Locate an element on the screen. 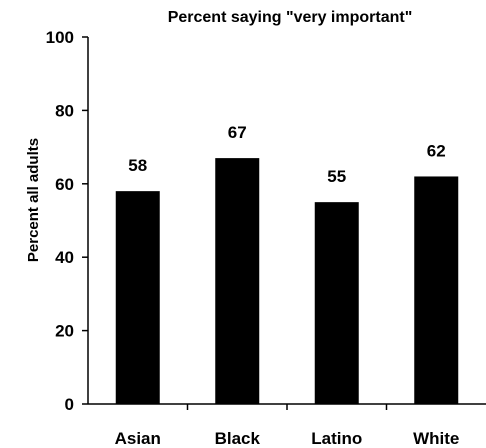 The image size is (486, 448). y-tick-label: 0 is located at coordinates (69, 404).